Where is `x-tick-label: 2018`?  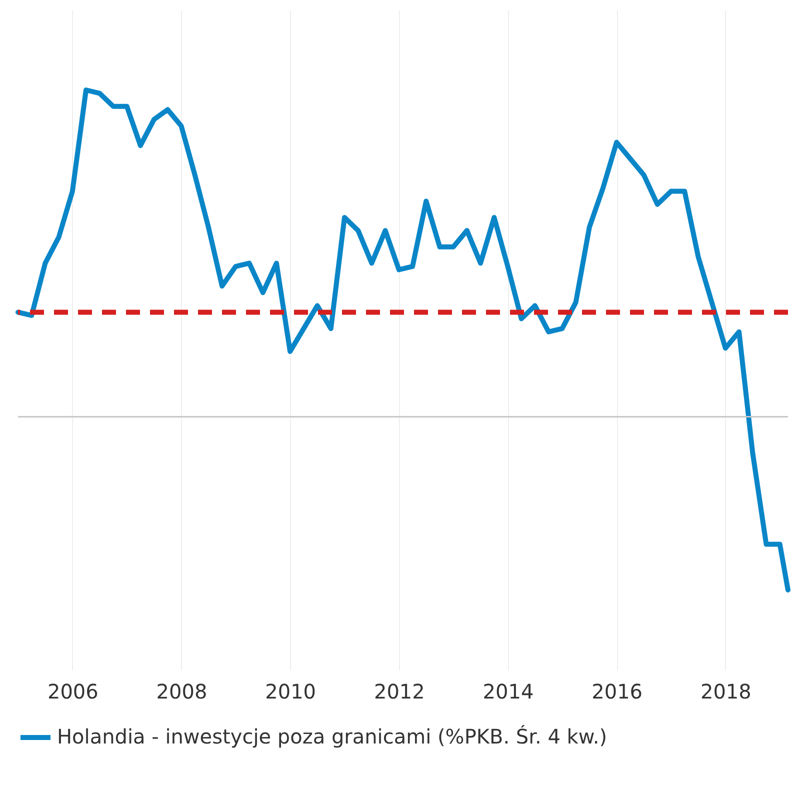 x-tick-label: 2018 is located at coordinates (726, 692).